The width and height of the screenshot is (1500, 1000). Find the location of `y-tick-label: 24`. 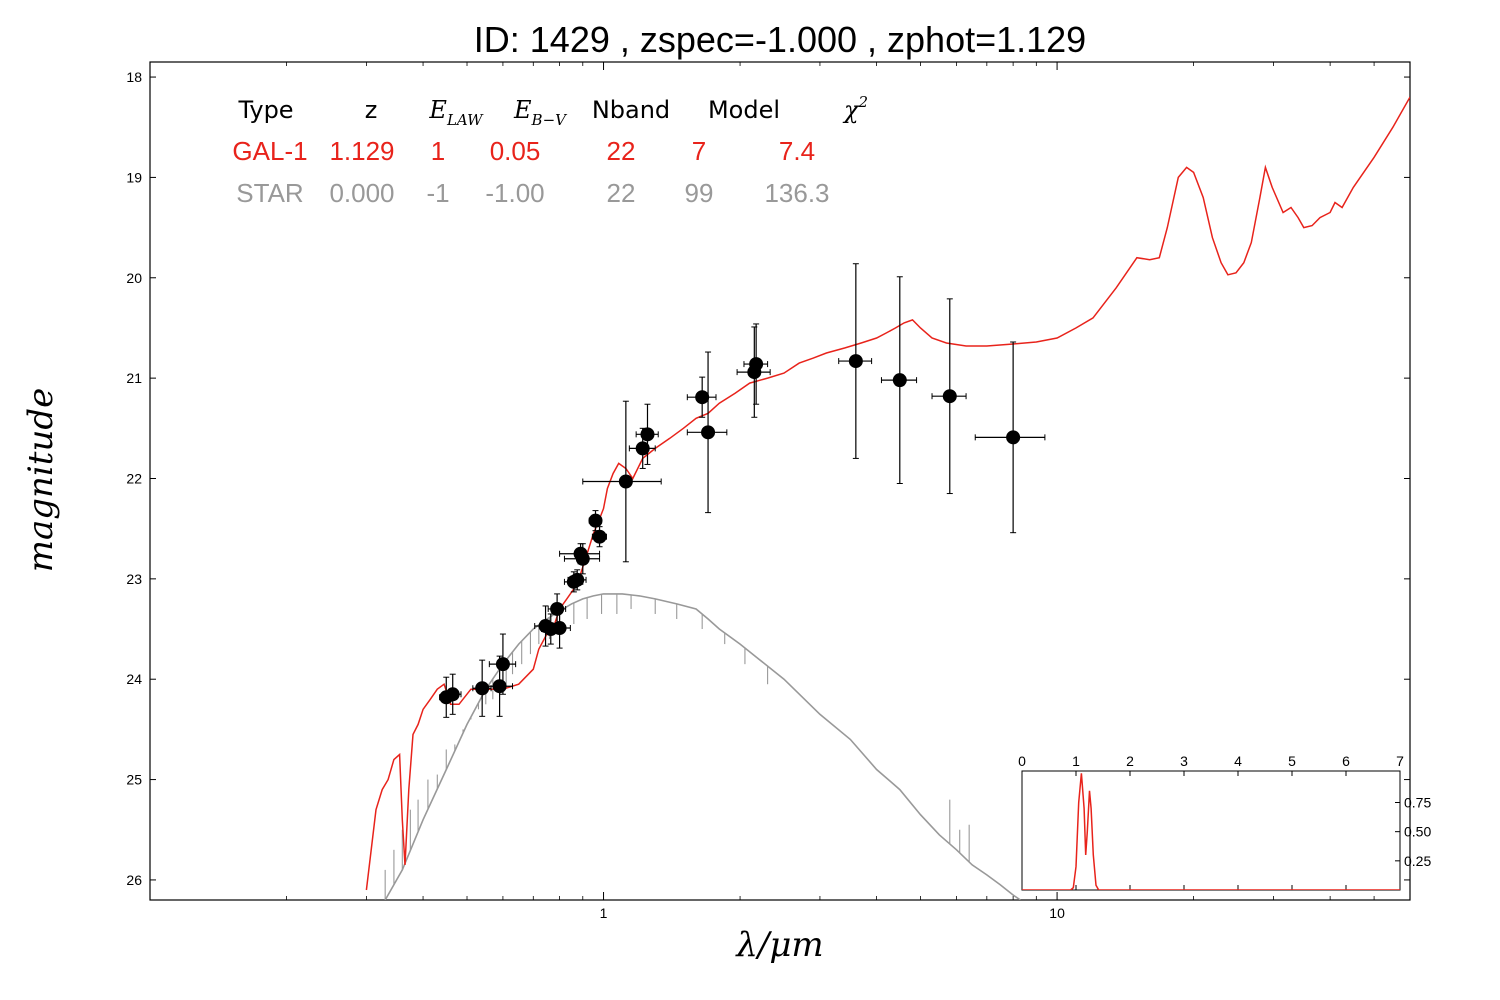

y-tick-label: 24 is located at coordinates (134, 679).